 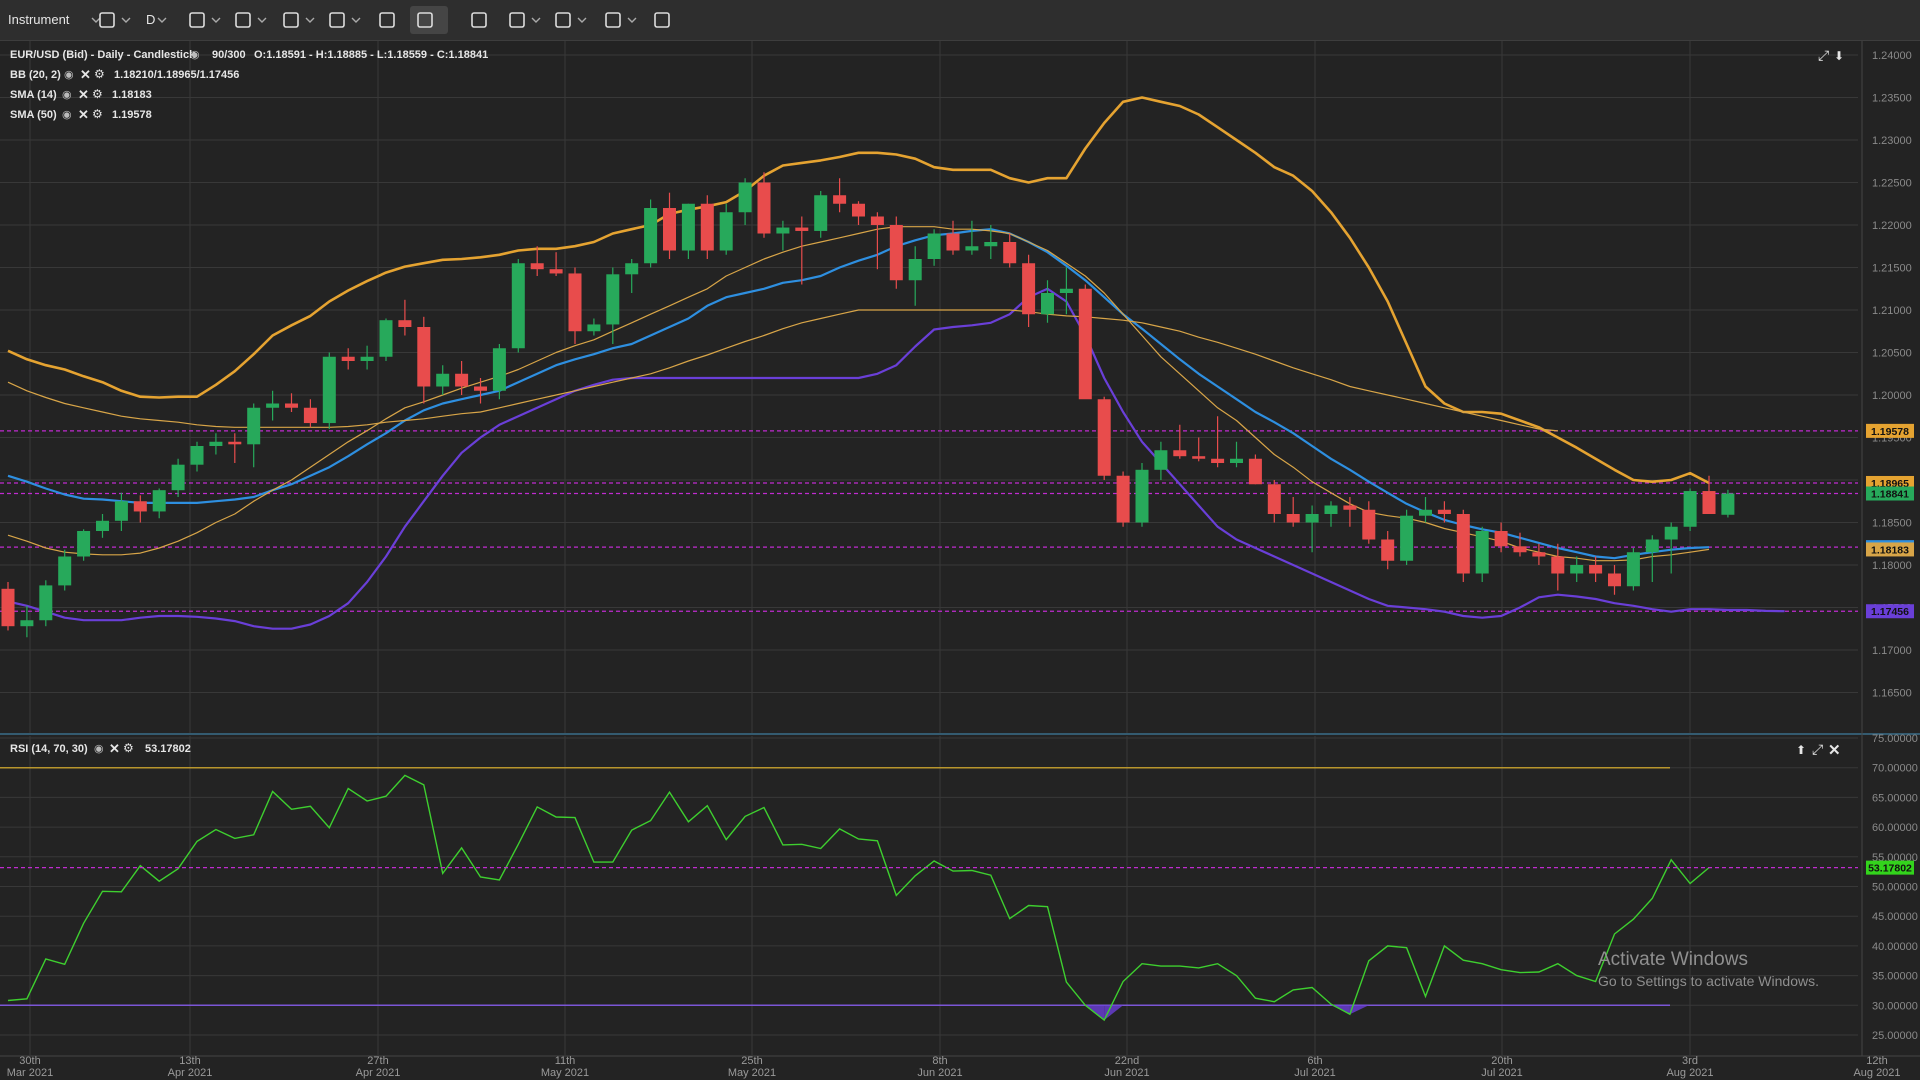 What do you see at coordinates (1359, 1010) in the screenshot?
I see `rsi-oversold-fill` at bounding box center [1359, 1010].